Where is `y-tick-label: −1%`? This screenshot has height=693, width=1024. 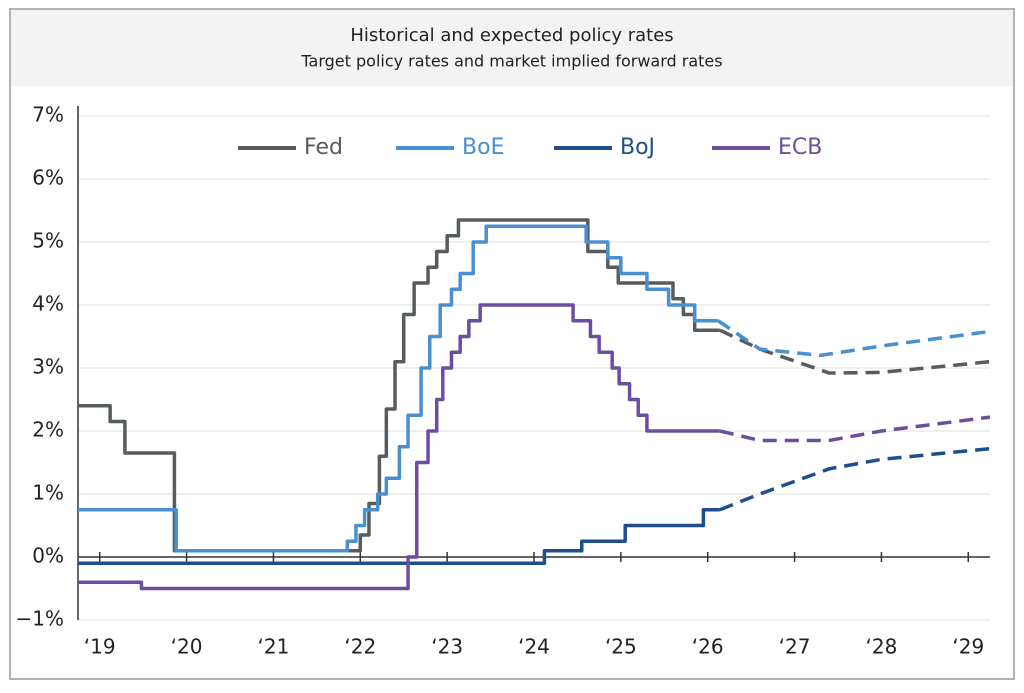
y-tick-label: −1% is located at coordinates (40, 619).